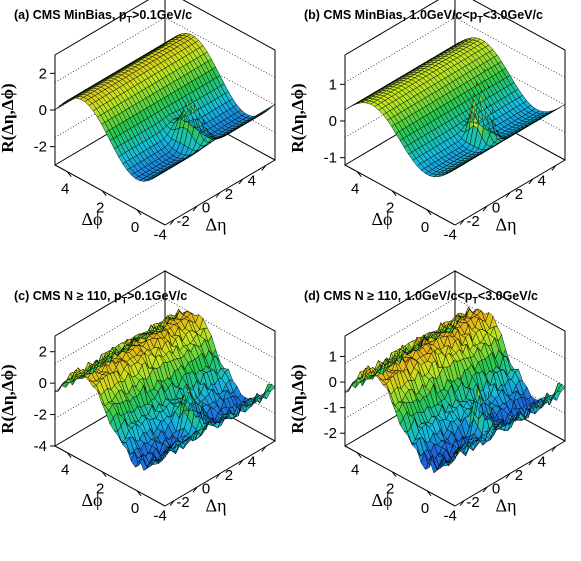 This screenshot has width=581, height=561. What do you see at coordinates (423, 16) in the screenshot?
I see `chart-title: (b) CMS MinBias, 1.0GeV/c<pT<3.0GeV/c` at bounding box center [423, 16].